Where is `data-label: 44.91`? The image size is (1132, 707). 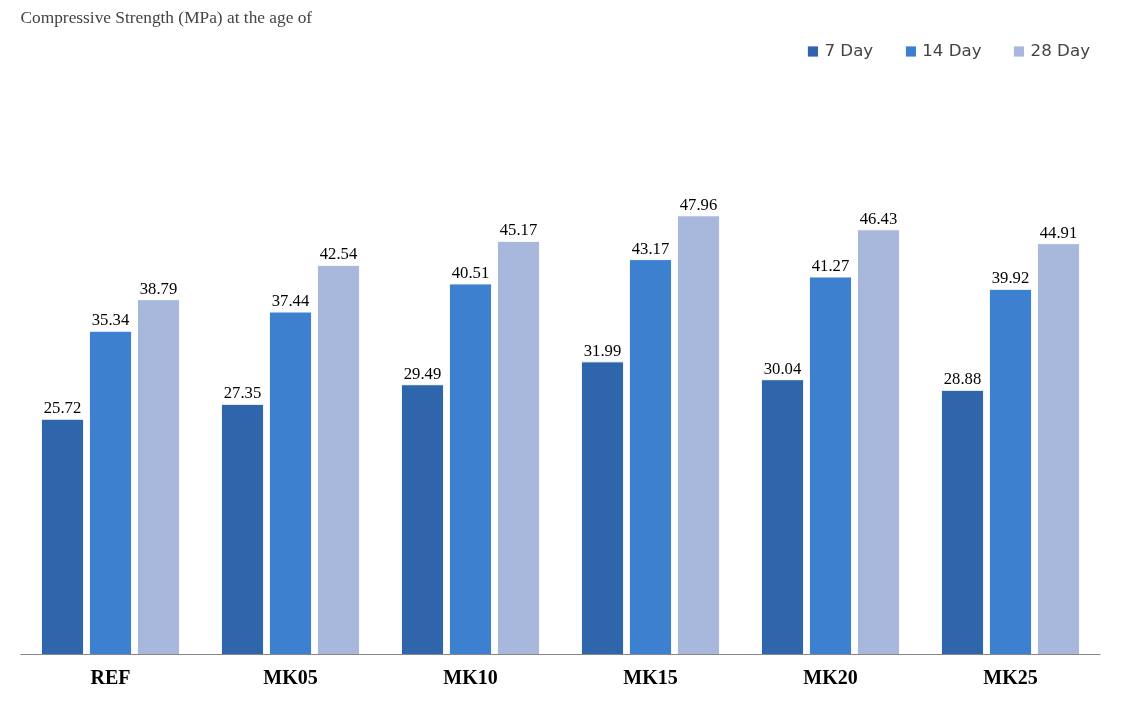 data-label: 44.91 is located at coordinates (1058, 232).